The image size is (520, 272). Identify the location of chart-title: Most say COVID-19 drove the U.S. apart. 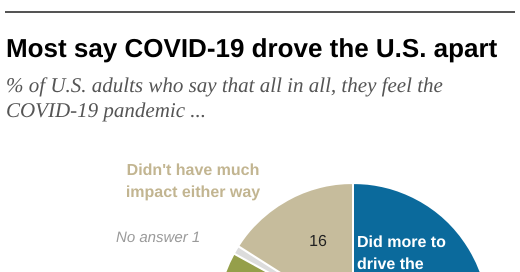
(252, 48).